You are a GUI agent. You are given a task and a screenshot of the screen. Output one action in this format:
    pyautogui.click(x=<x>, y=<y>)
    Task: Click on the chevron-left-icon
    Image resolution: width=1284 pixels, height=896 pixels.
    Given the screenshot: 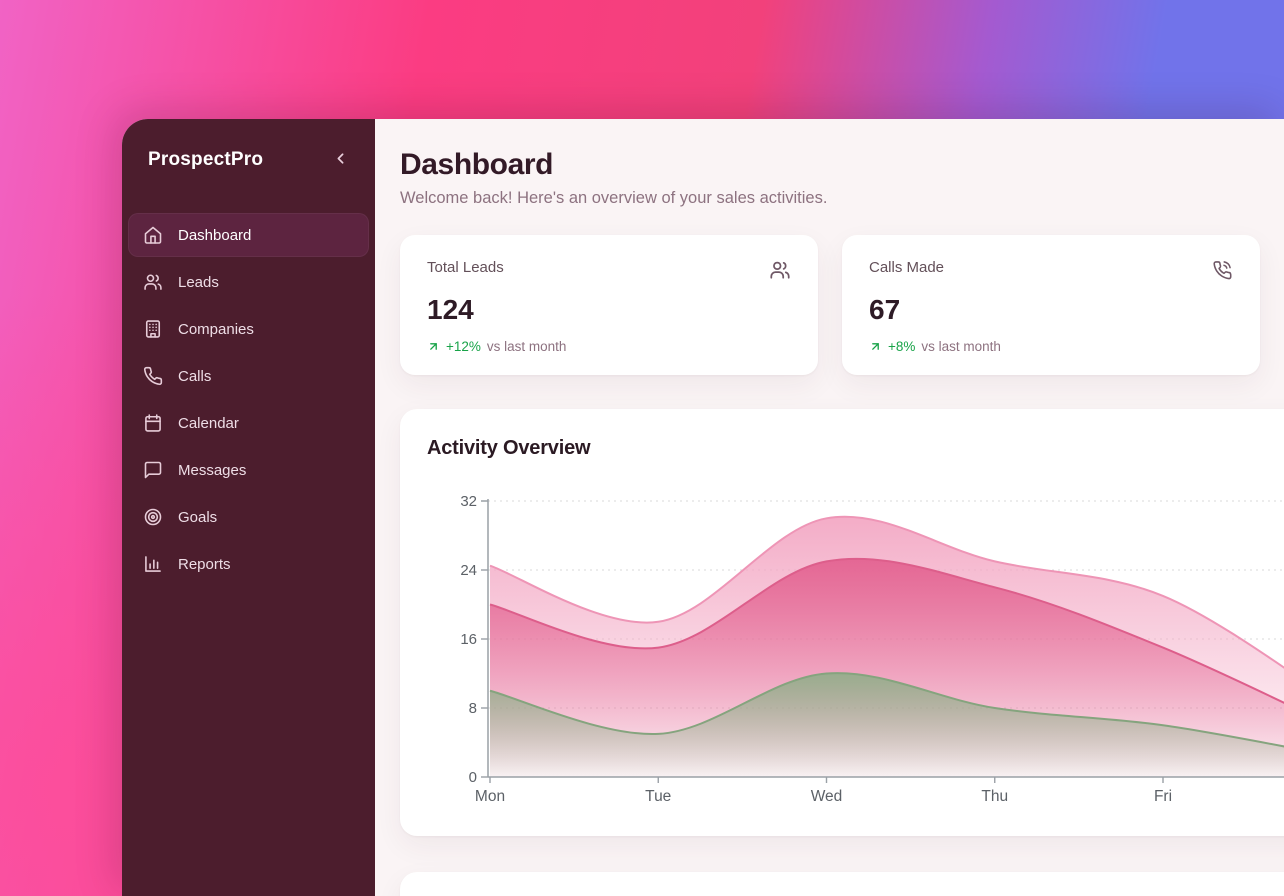 What is the action you would take?
    pyautogui.click(x=340, y=160)
    